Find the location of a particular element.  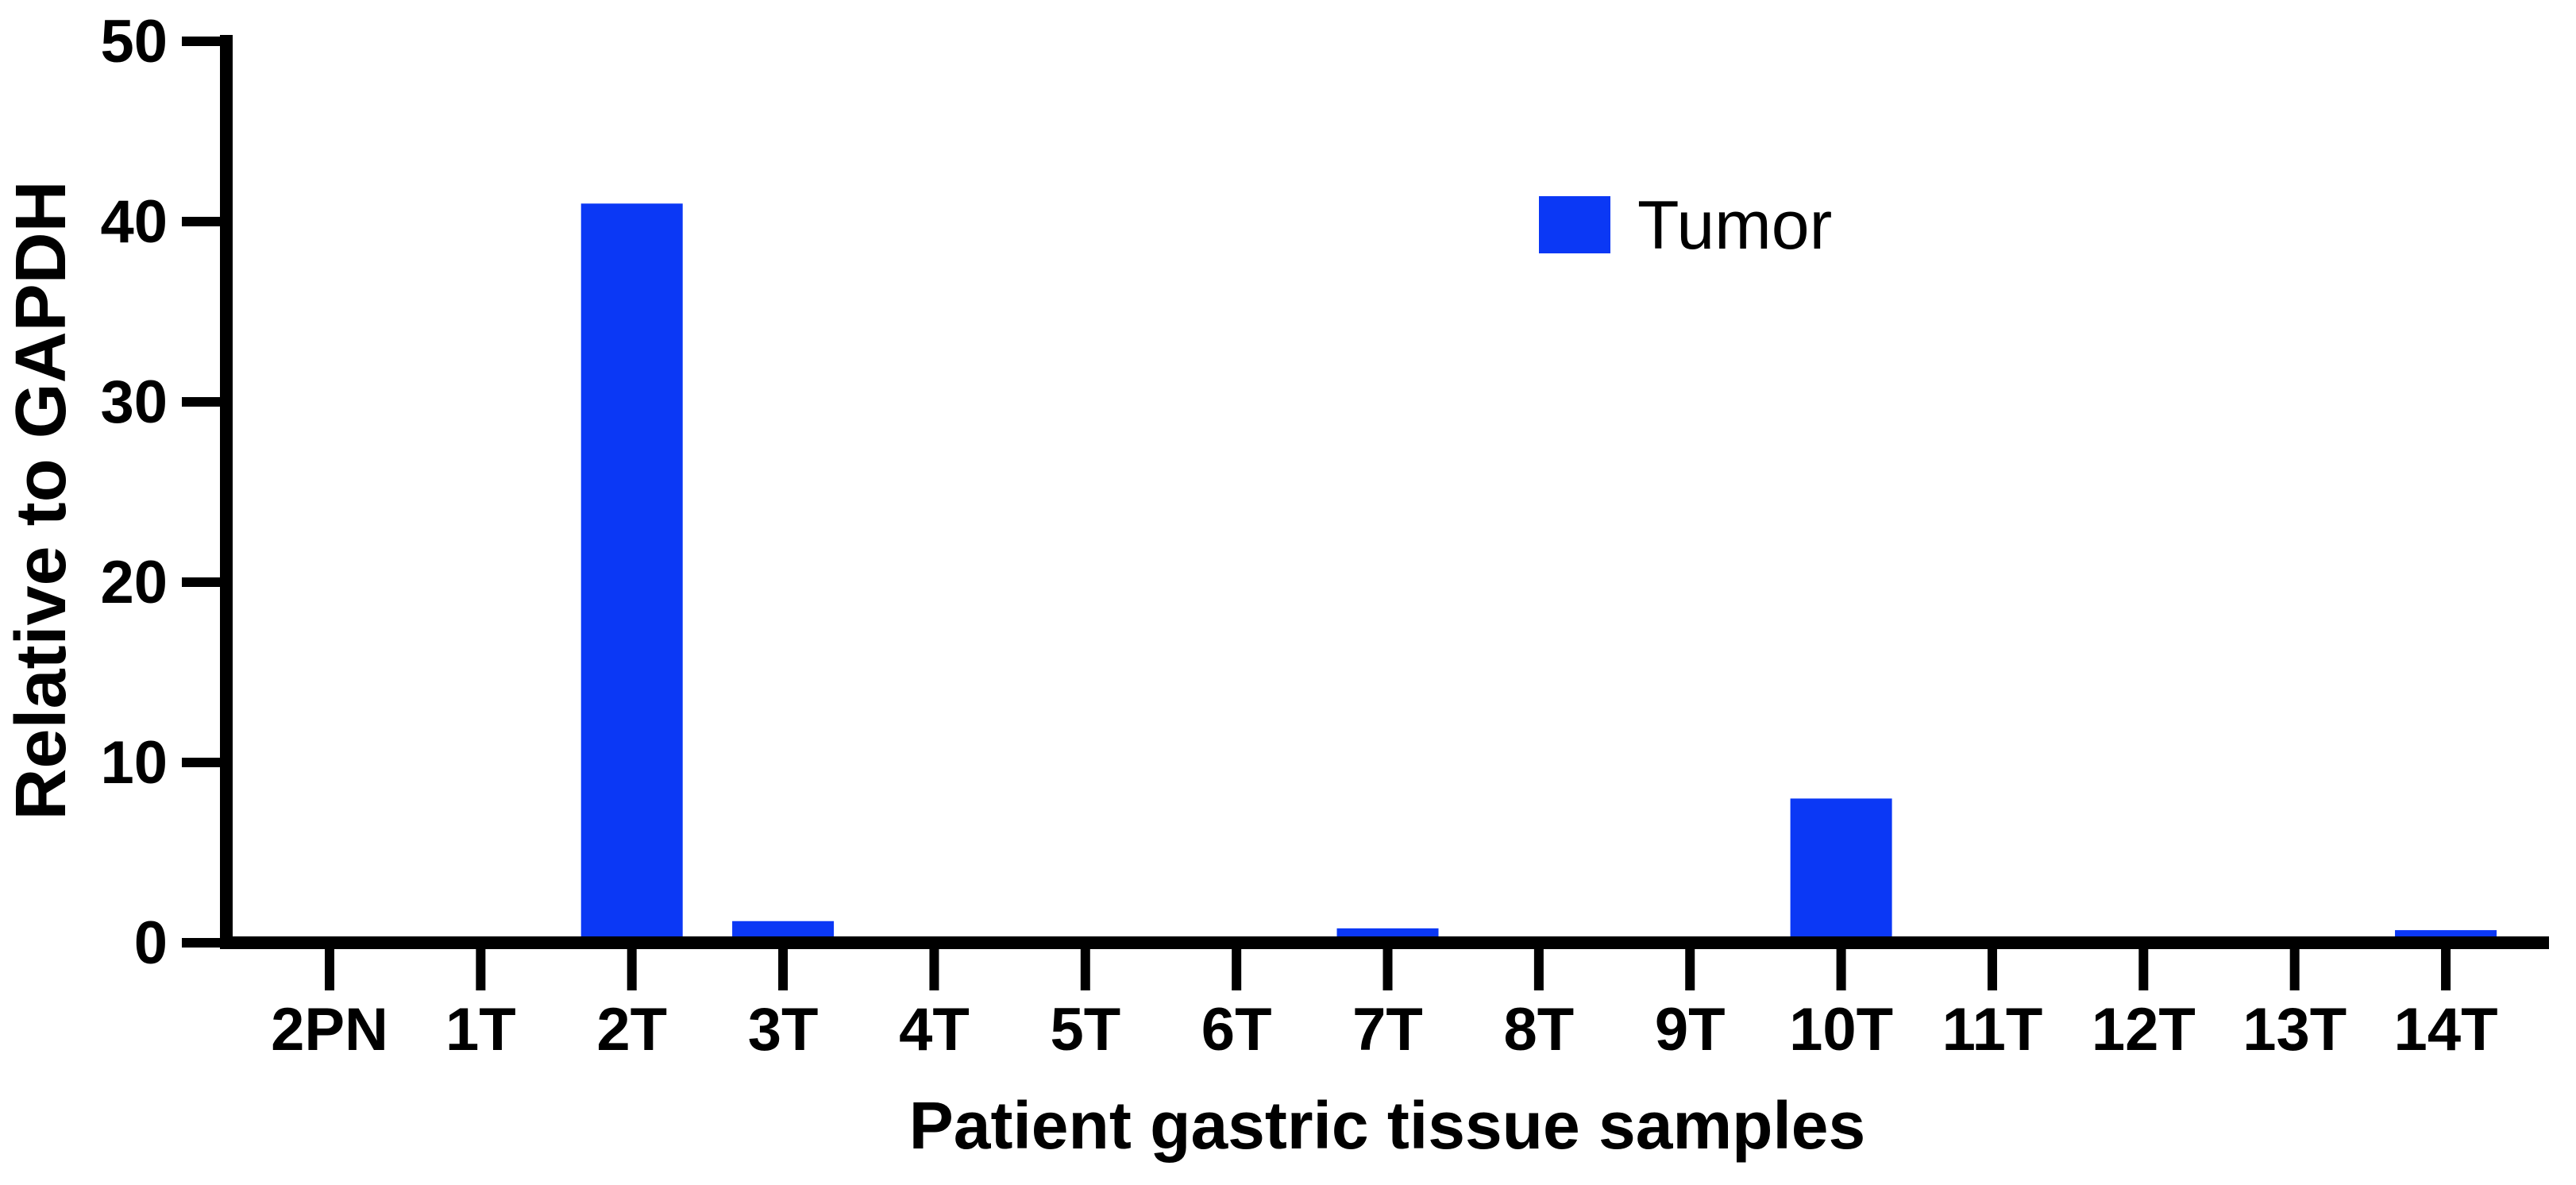

y-tick-label-10: 10 is located at coordinates (134, 763).